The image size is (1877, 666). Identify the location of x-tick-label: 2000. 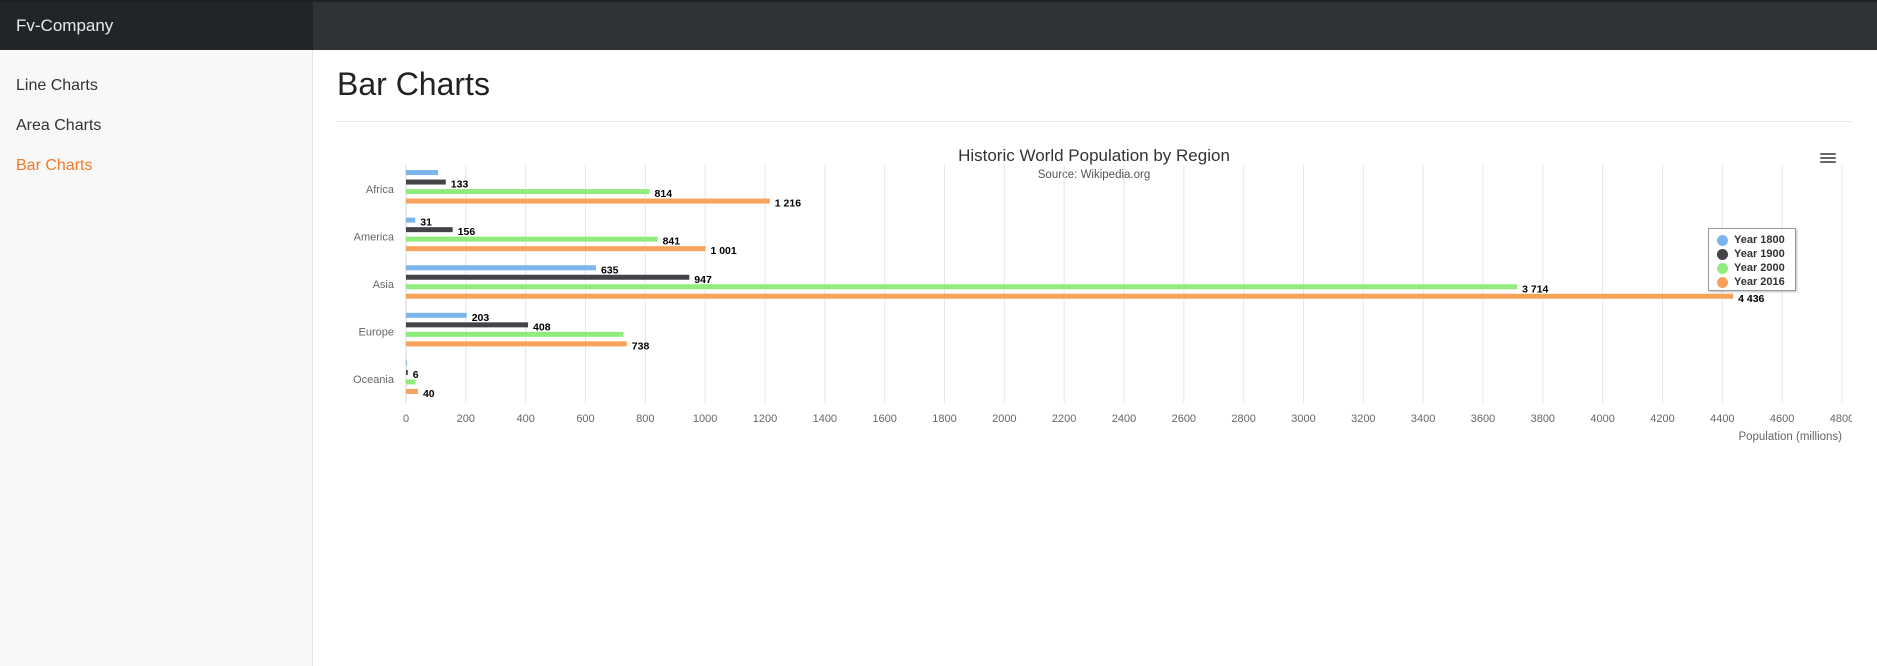
(1004, 419).